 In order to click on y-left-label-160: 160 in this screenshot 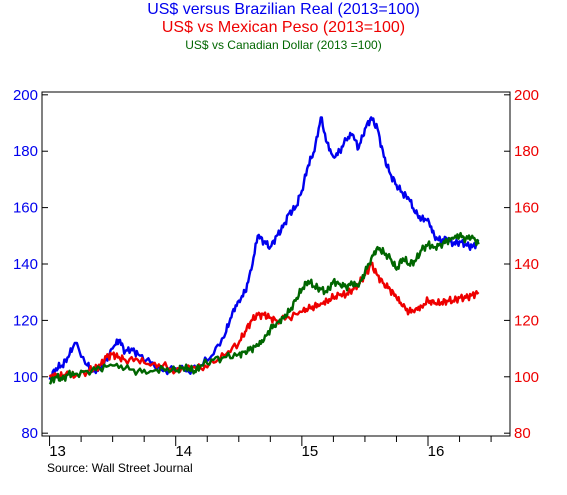, I will do `click(25, 208)`.